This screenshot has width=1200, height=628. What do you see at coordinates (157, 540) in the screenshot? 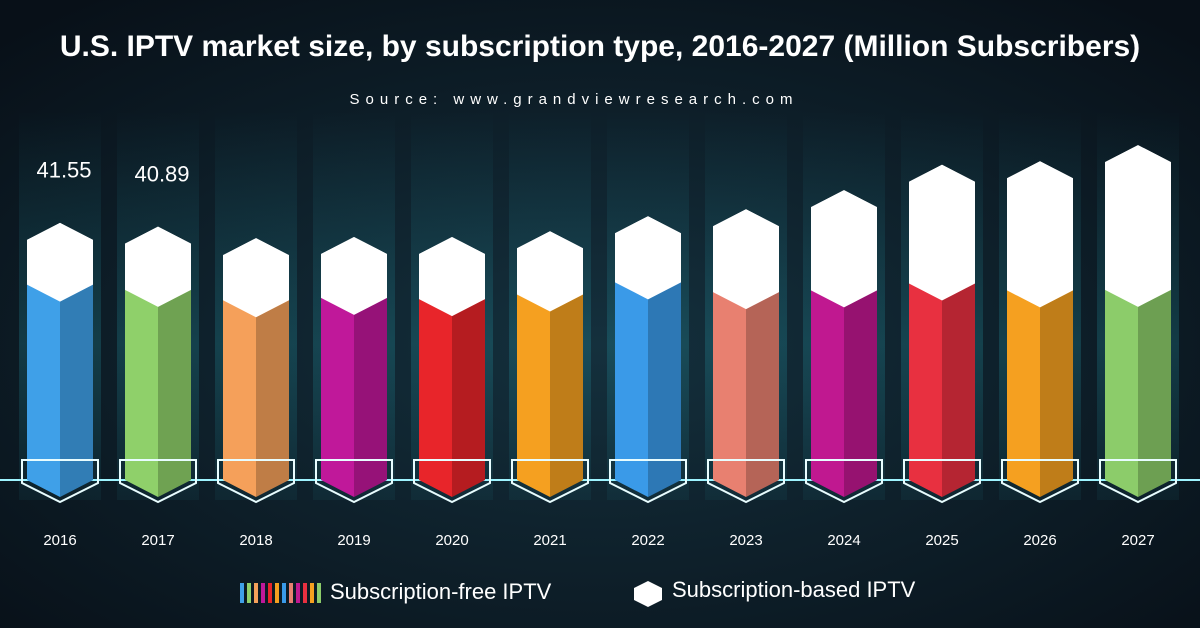
I see `x-tick-label: 2017` at bounding box center [157, 540].